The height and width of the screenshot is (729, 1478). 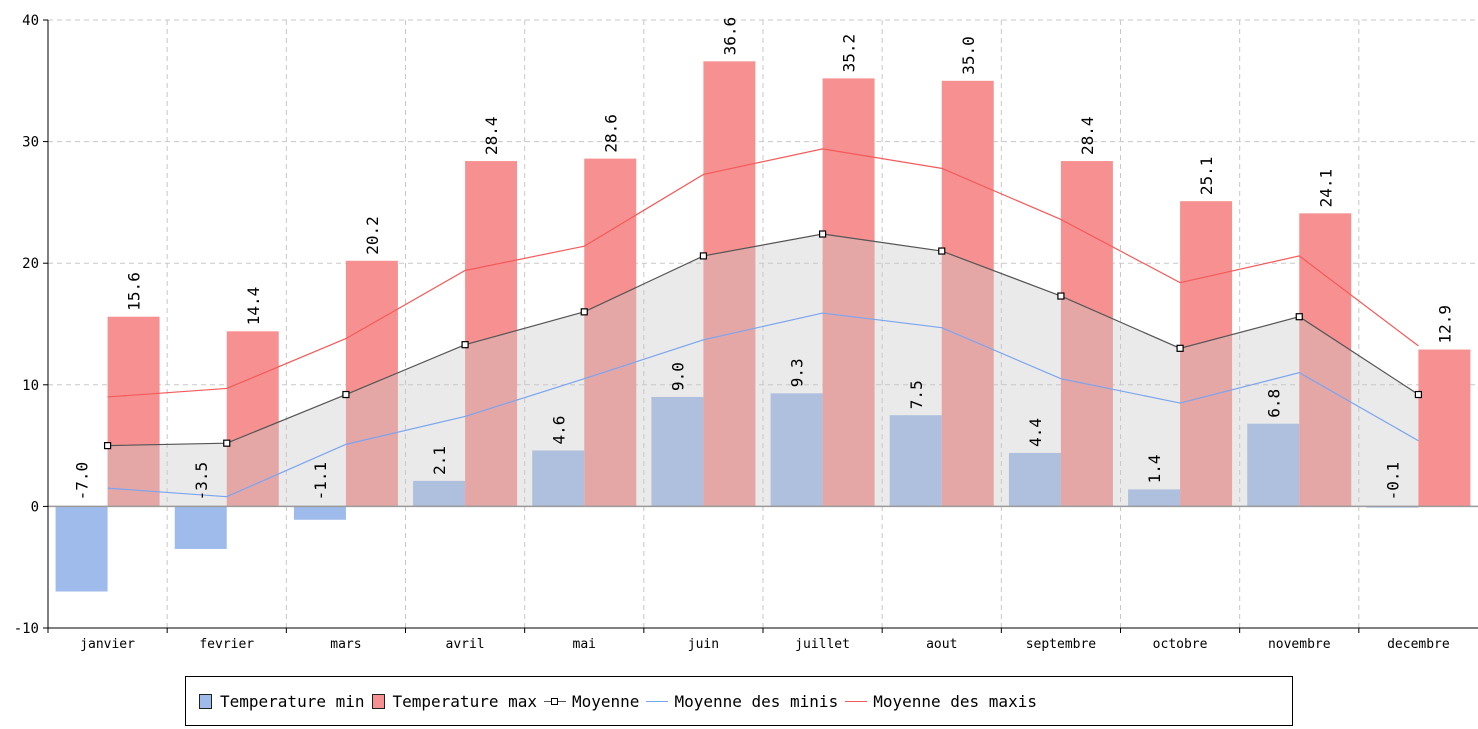 What do you see at coordinates (703, 256) in the screenshot?
I see `marker-moyenne-juin` at bounding box center [703, 256].